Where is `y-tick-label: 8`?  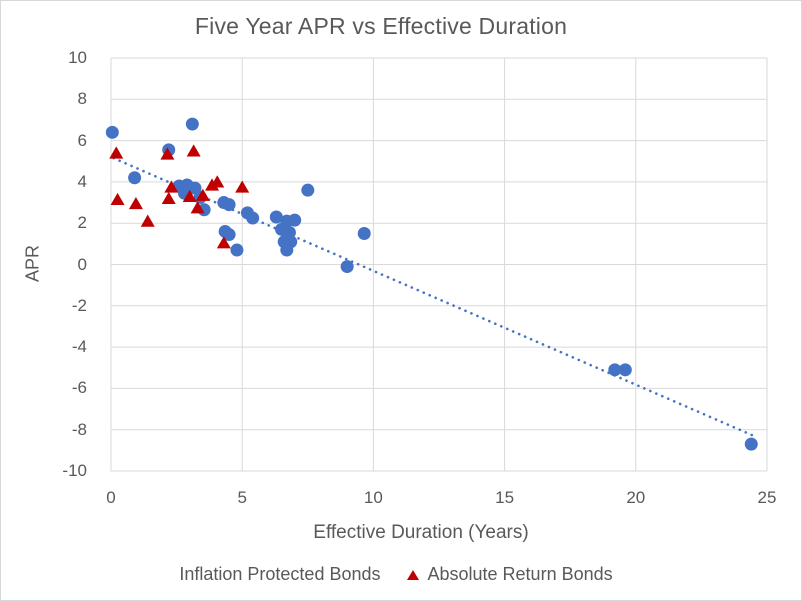
y-tick-label: 8 is located at coordinates (82, 99).